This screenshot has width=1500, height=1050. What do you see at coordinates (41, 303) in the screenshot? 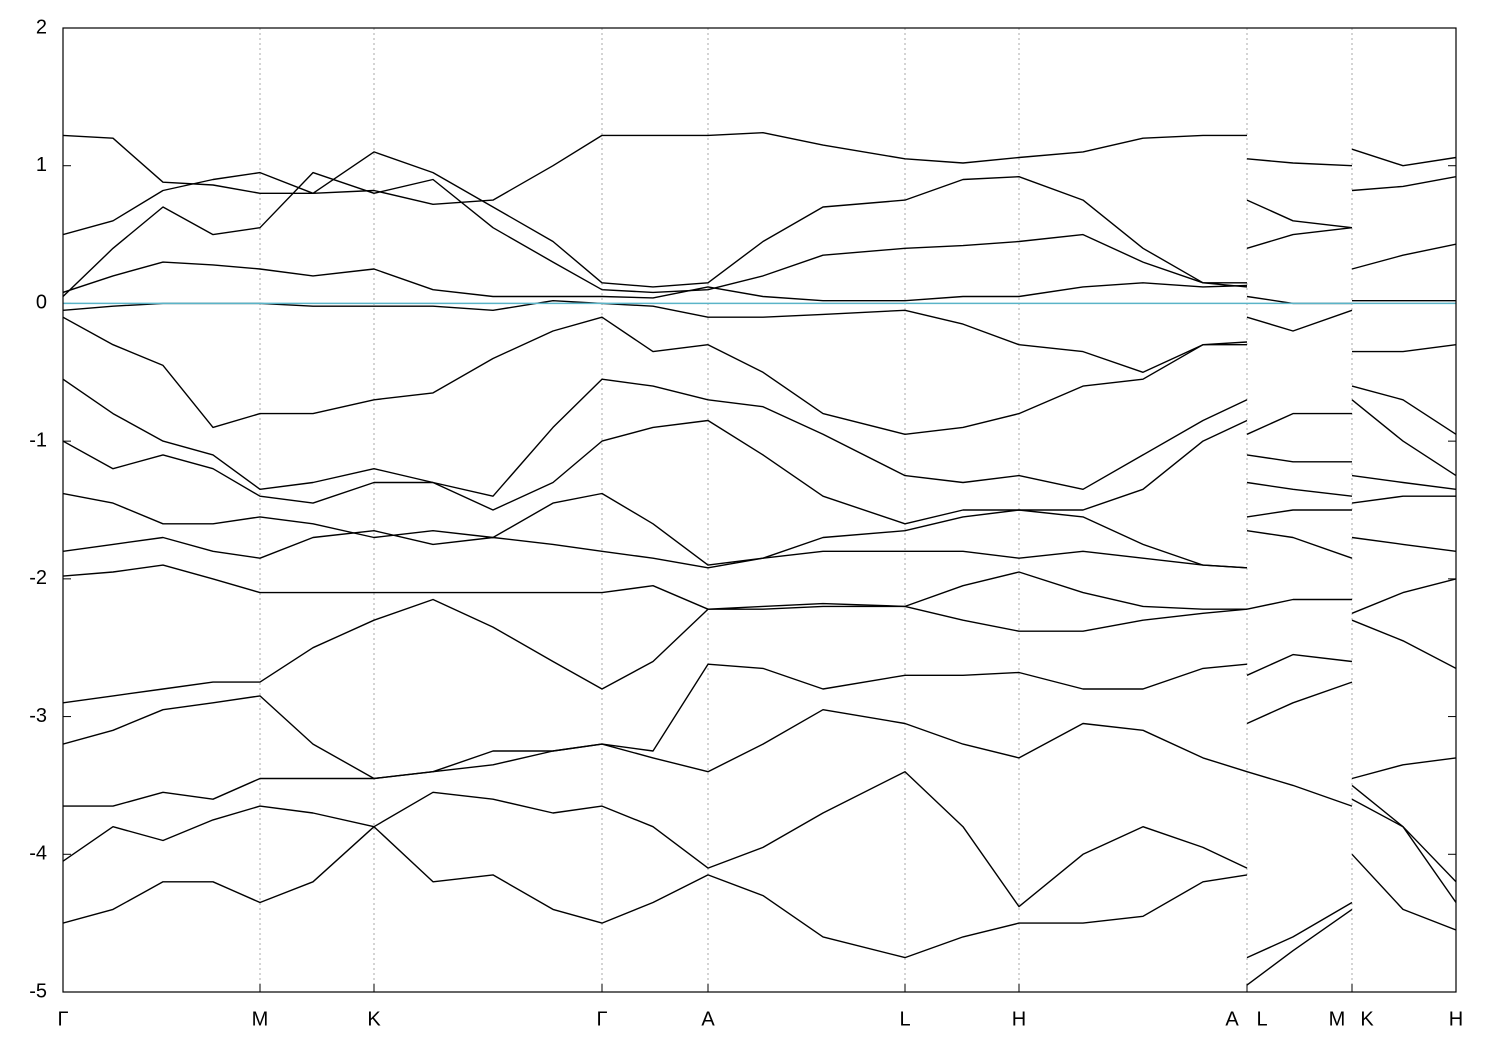
I see `y-tick-label: 0` at bounding box center [41, 303].